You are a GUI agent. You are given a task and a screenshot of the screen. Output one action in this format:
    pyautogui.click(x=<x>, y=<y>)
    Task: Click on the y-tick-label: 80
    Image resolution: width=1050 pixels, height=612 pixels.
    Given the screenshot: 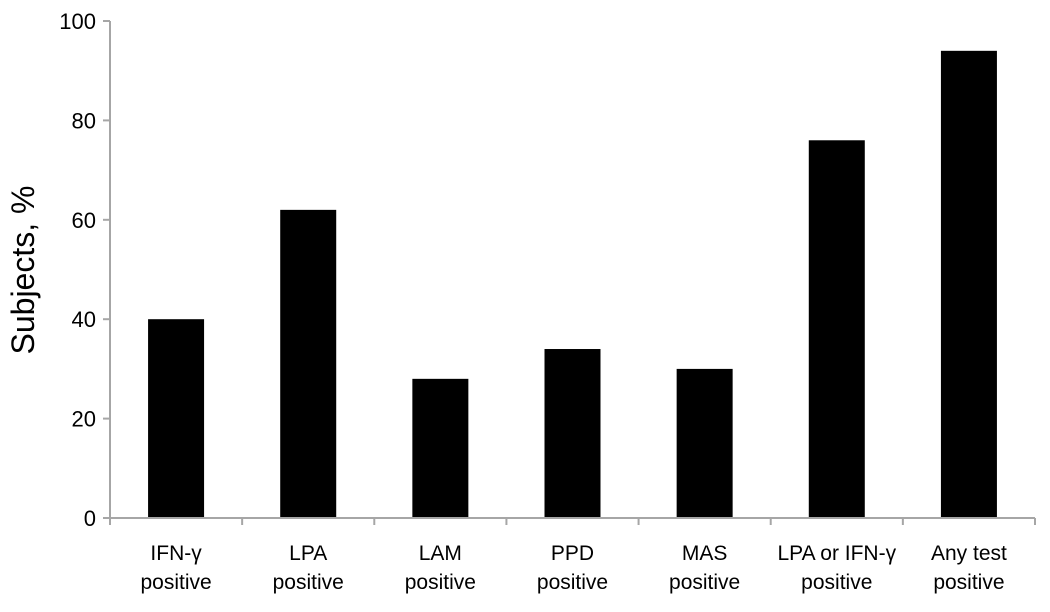 What is the action you would take?
    pyautogui.click(x=84, y=120)
    